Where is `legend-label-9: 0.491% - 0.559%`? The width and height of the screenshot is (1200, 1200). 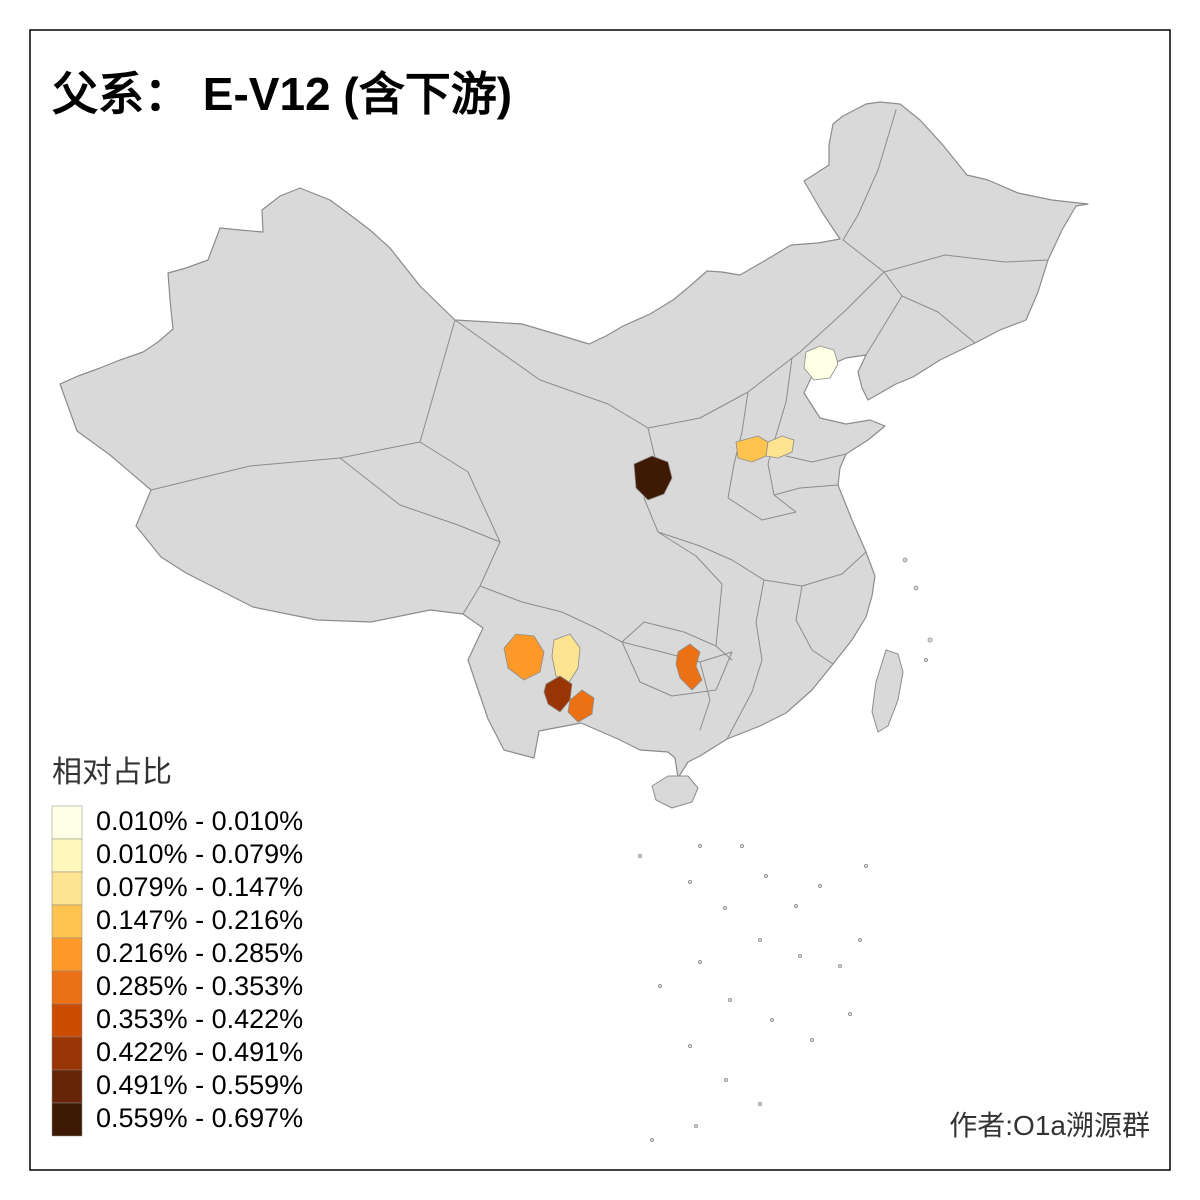
legend-label-9: 0.491% - 0.559% is located at coordinates (199, 1085).